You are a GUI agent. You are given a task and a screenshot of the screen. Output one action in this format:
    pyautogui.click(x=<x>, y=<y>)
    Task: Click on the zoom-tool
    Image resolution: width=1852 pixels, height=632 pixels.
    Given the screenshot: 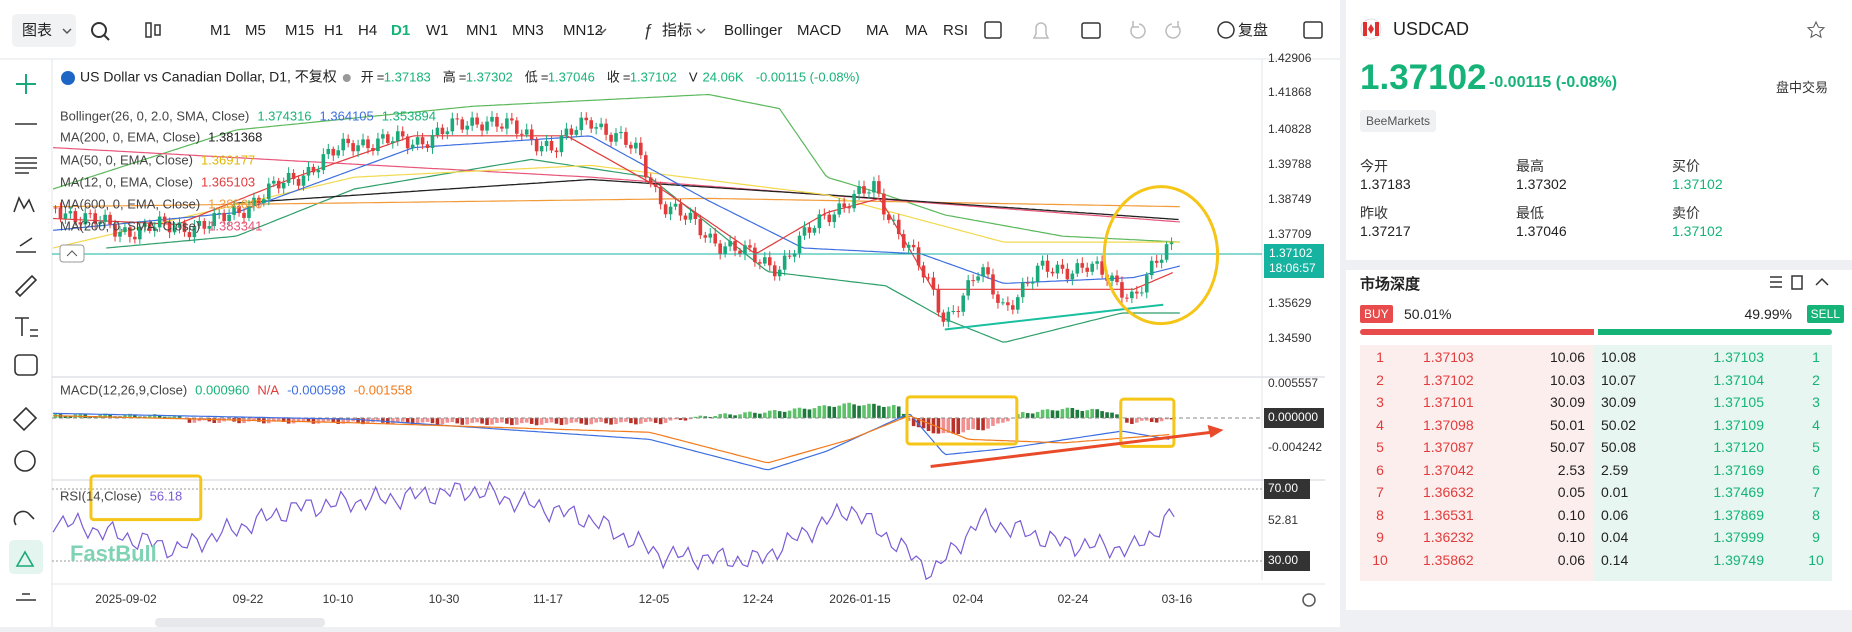 What is the action you would take?
    pyautogui.click(x=25, y=461)
    